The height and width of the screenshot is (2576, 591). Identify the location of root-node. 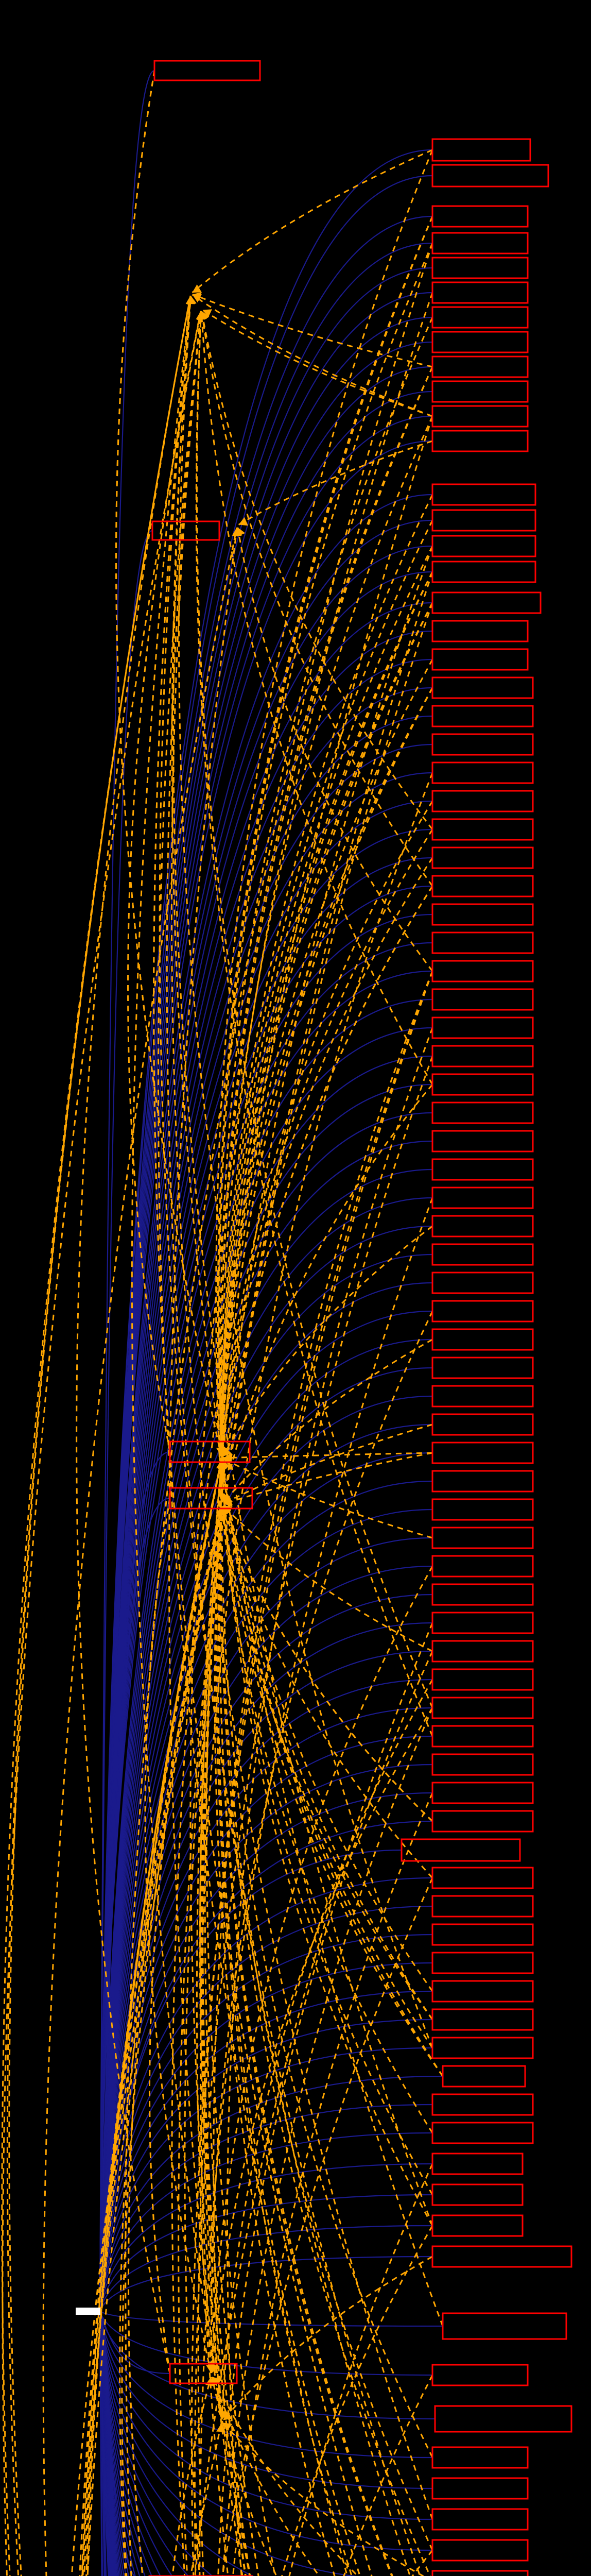
(88, 2311).